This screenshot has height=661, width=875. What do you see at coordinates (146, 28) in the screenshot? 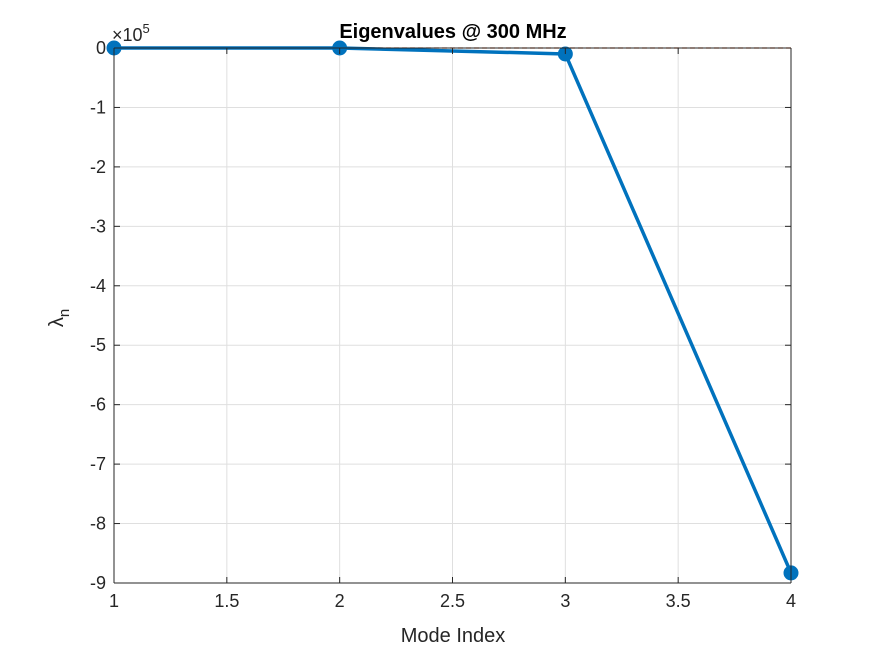
I see `exponent-power: 5` at bounding box center [146, 28].